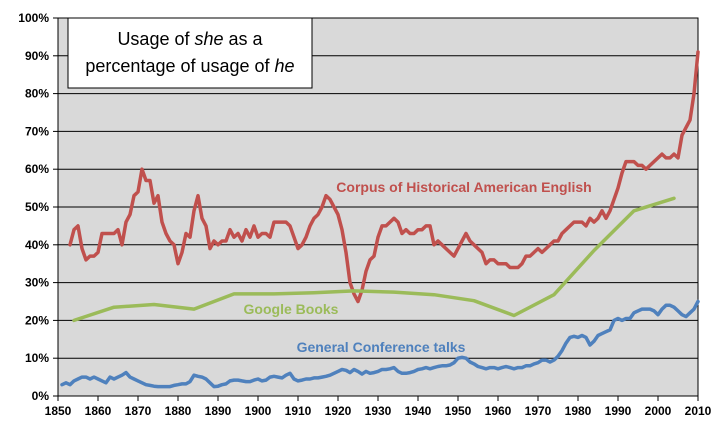 The width and height of the screenshot is (724, 435). I want to click on y-tick-label: 0%, so click(41, 396).